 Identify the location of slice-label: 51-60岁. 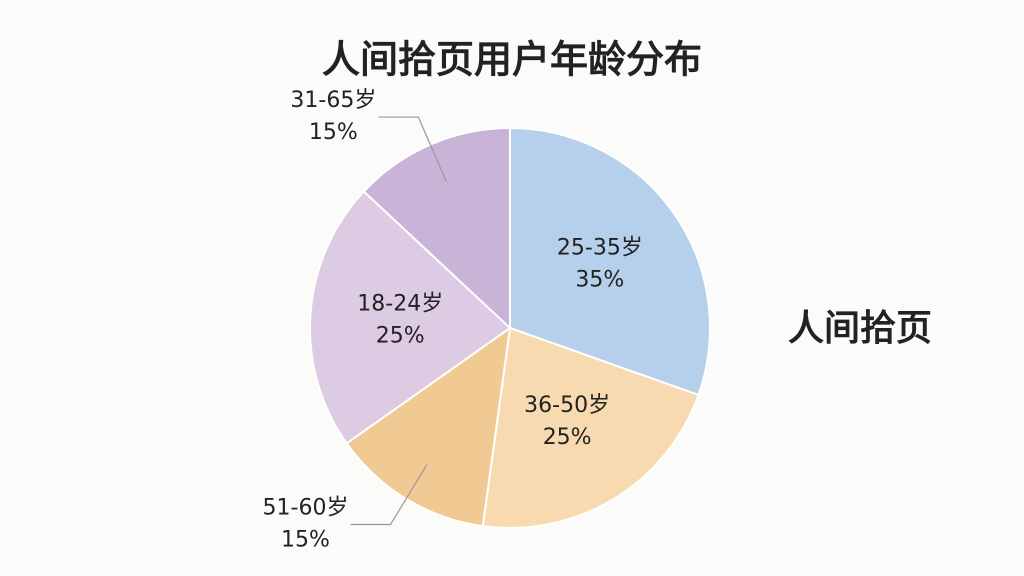
(306, 508).